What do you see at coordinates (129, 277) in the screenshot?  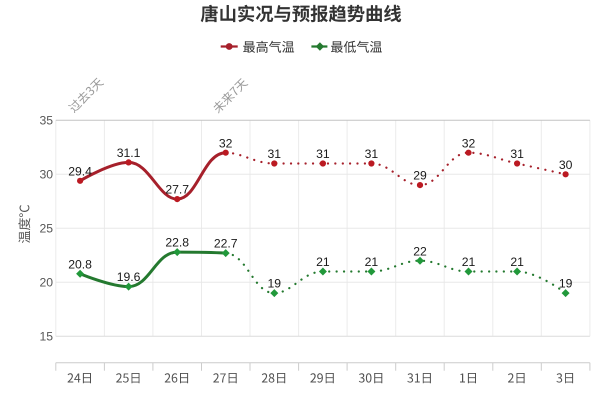 I see `svg-text: 19.6` at bounding box center [129, 277].